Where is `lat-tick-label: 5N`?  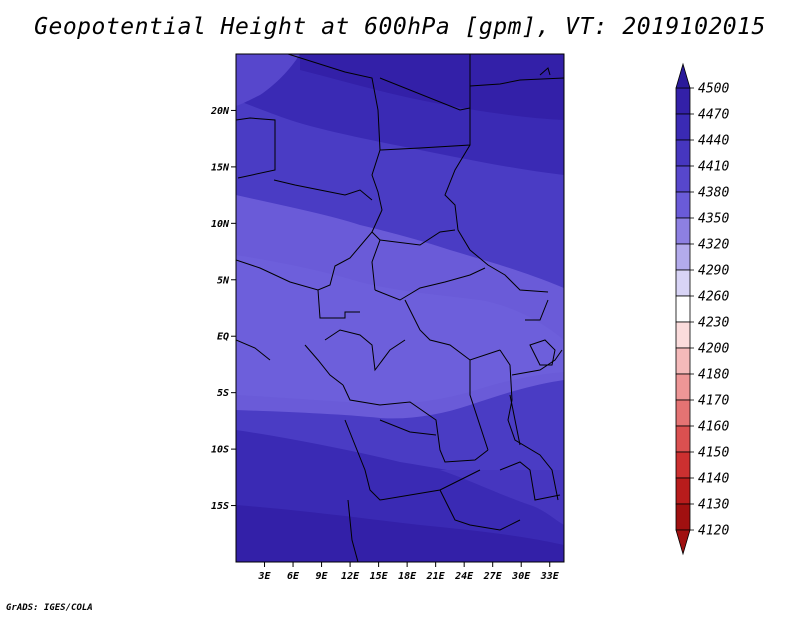
lat-tick-label: 5N is located at coordinates (223, 280).